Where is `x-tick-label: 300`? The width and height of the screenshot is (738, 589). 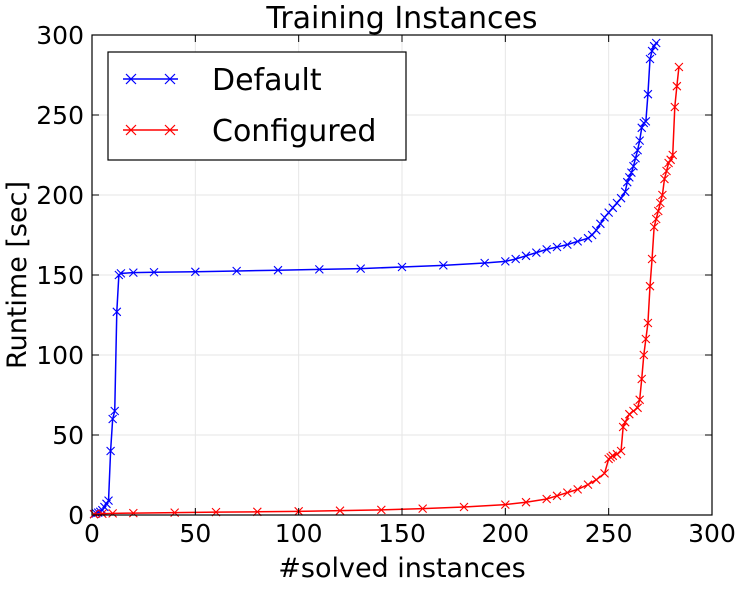
x-tick-label: 300 is located at coordinates (712, 533).